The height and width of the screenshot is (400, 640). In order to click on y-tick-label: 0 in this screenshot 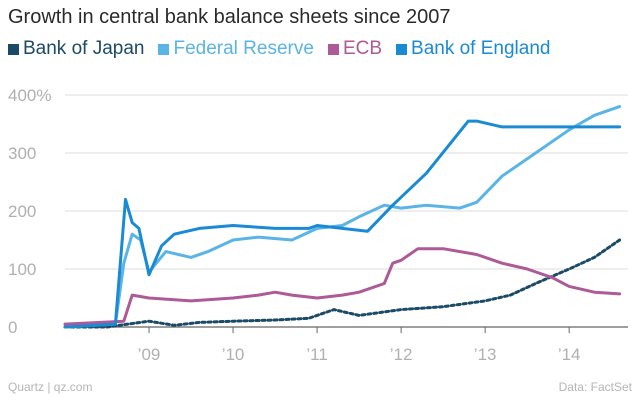, I will do `click(12, 327)`.